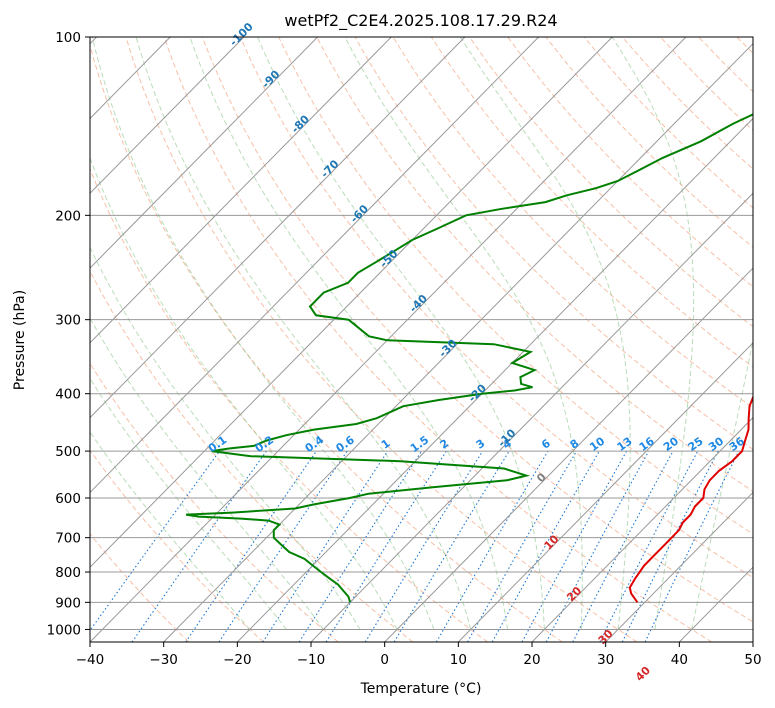 The image size is (775, 708). What do you see at coordinates (346, 444) in the screenshot?
I see `mixing-ratio-label: 0.6` at bounding box center [346, 444].